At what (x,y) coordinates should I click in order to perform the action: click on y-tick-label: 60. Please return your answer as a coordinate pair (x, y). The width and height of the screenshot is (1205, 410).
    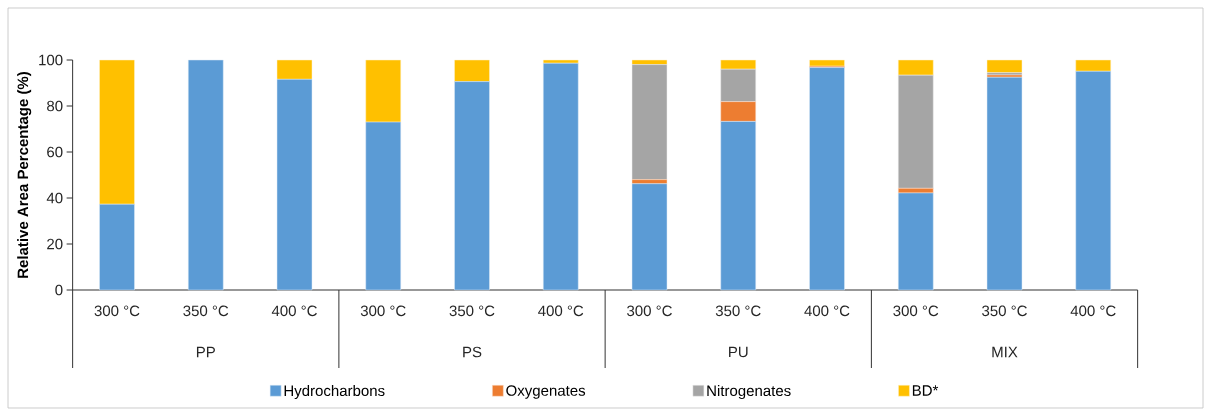
    Looking at the image, I should click on (55, 152).